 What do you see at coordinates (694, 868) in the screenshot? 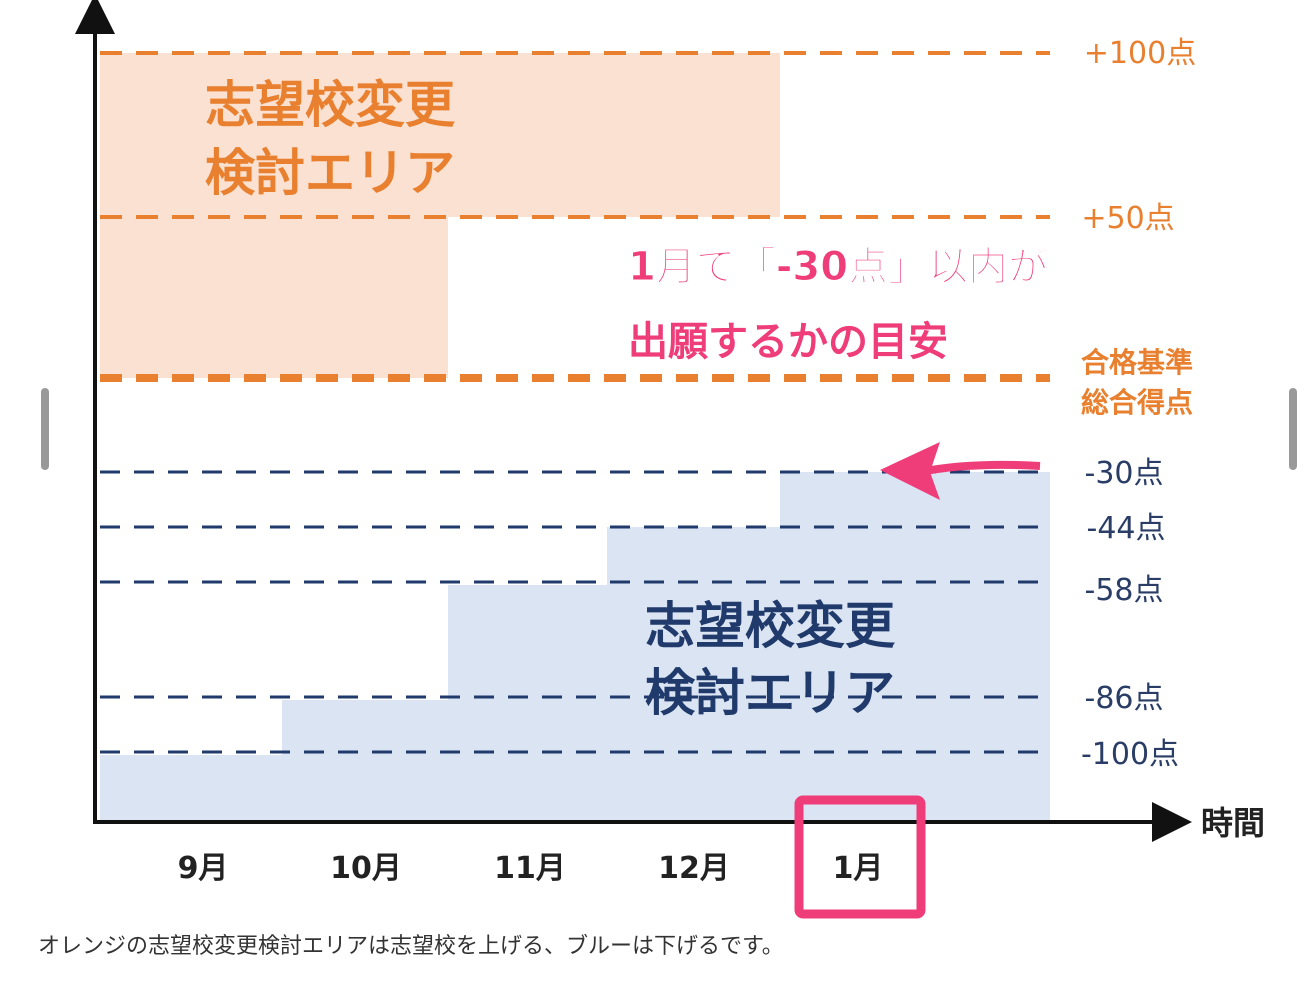
I see `month-label: 12月` at bounding box center [694, 868].